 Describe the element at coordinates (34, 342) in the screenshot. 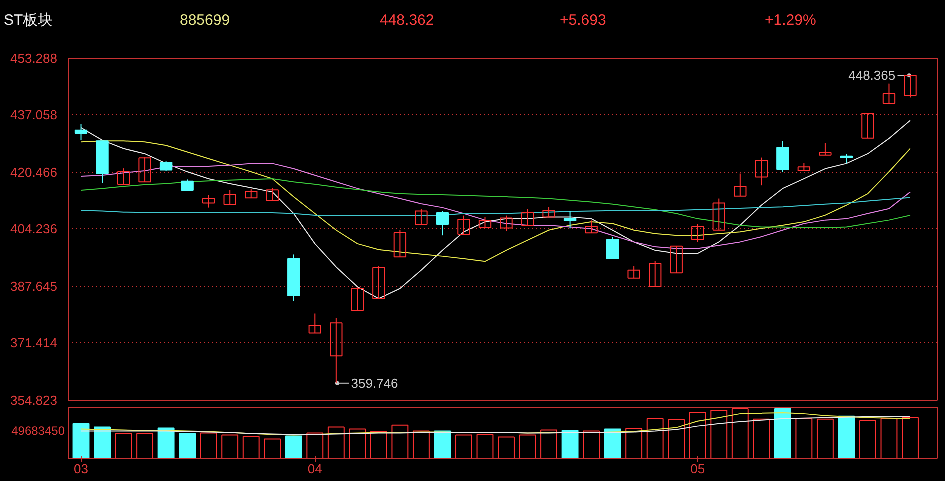

I see `y-tick-label: 371.414` at that location.